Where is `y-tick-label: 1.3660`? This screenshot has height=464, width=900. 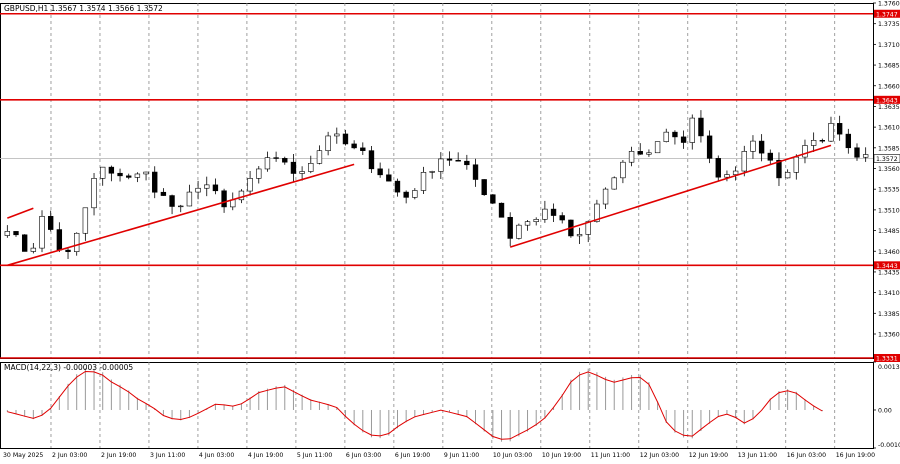
y-tick-label: 1.3660 is located at coordinates (889, 86).